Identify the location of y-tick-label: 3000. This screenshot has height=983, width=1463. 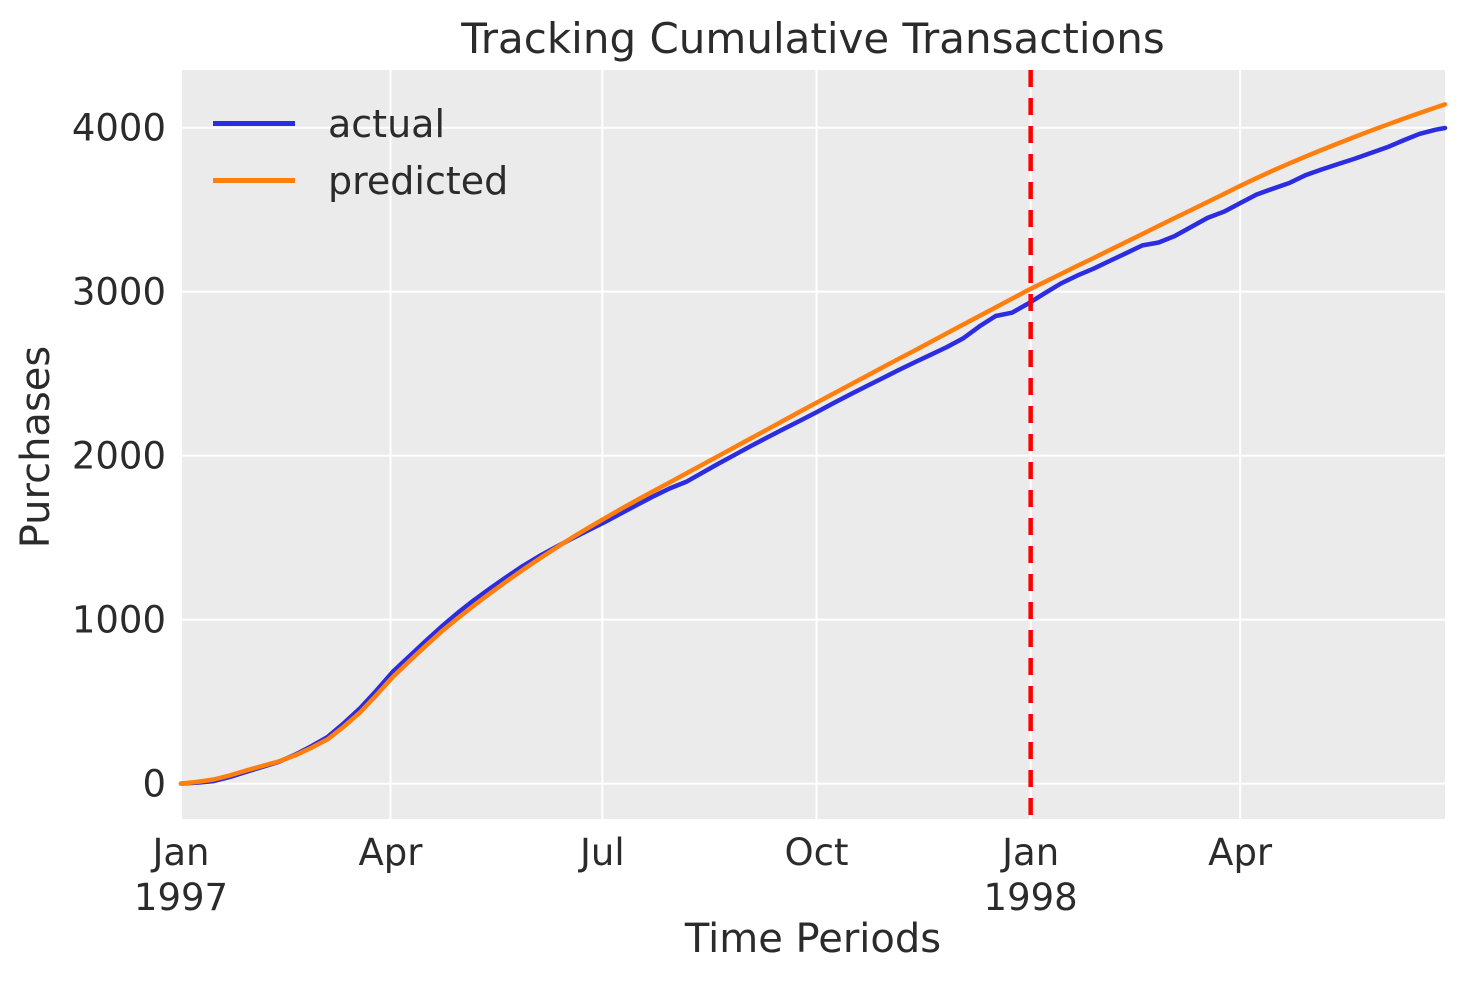
(118, 292).